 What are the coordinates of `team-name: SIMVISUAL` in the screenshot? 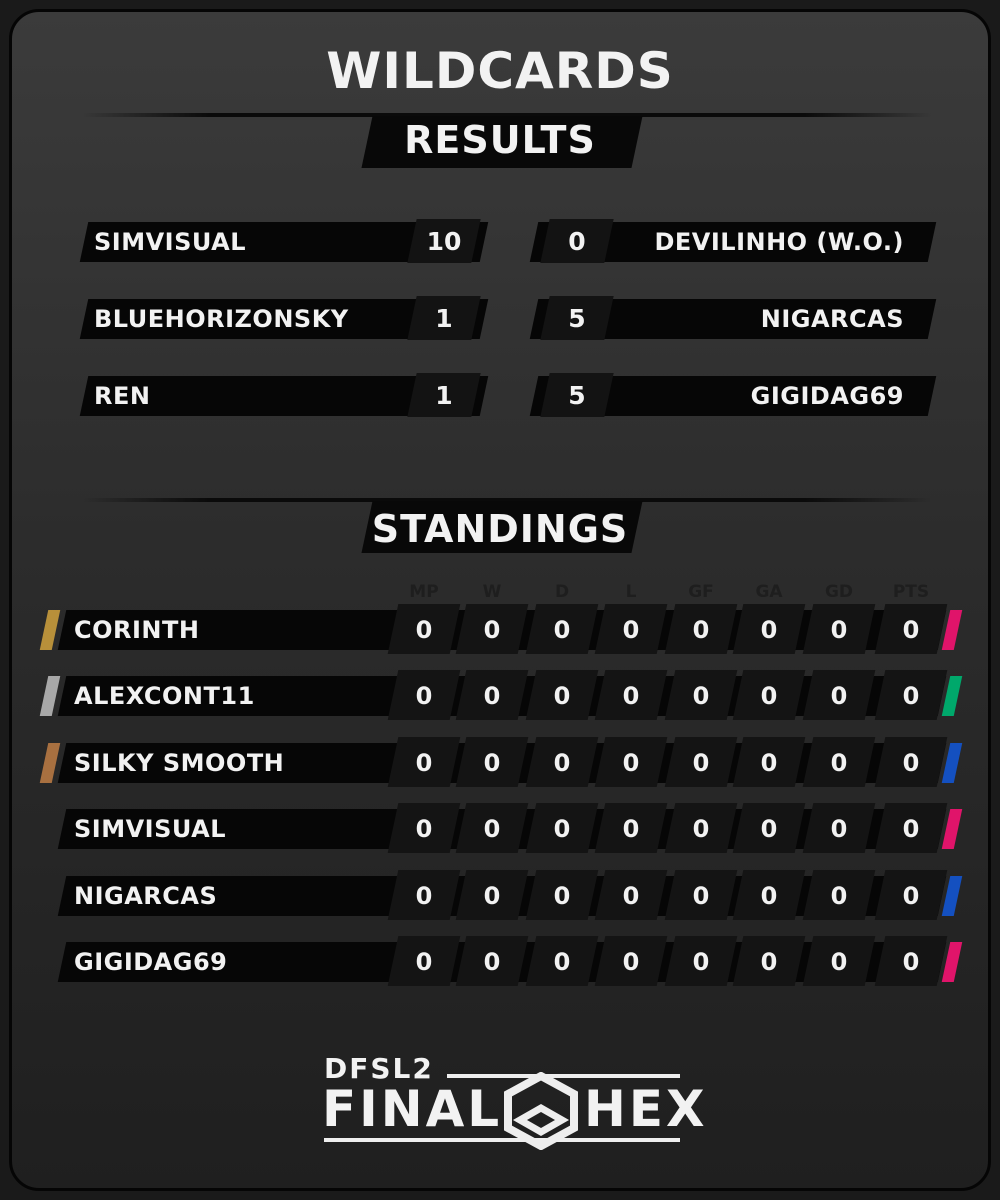 It's located at (150, 829).